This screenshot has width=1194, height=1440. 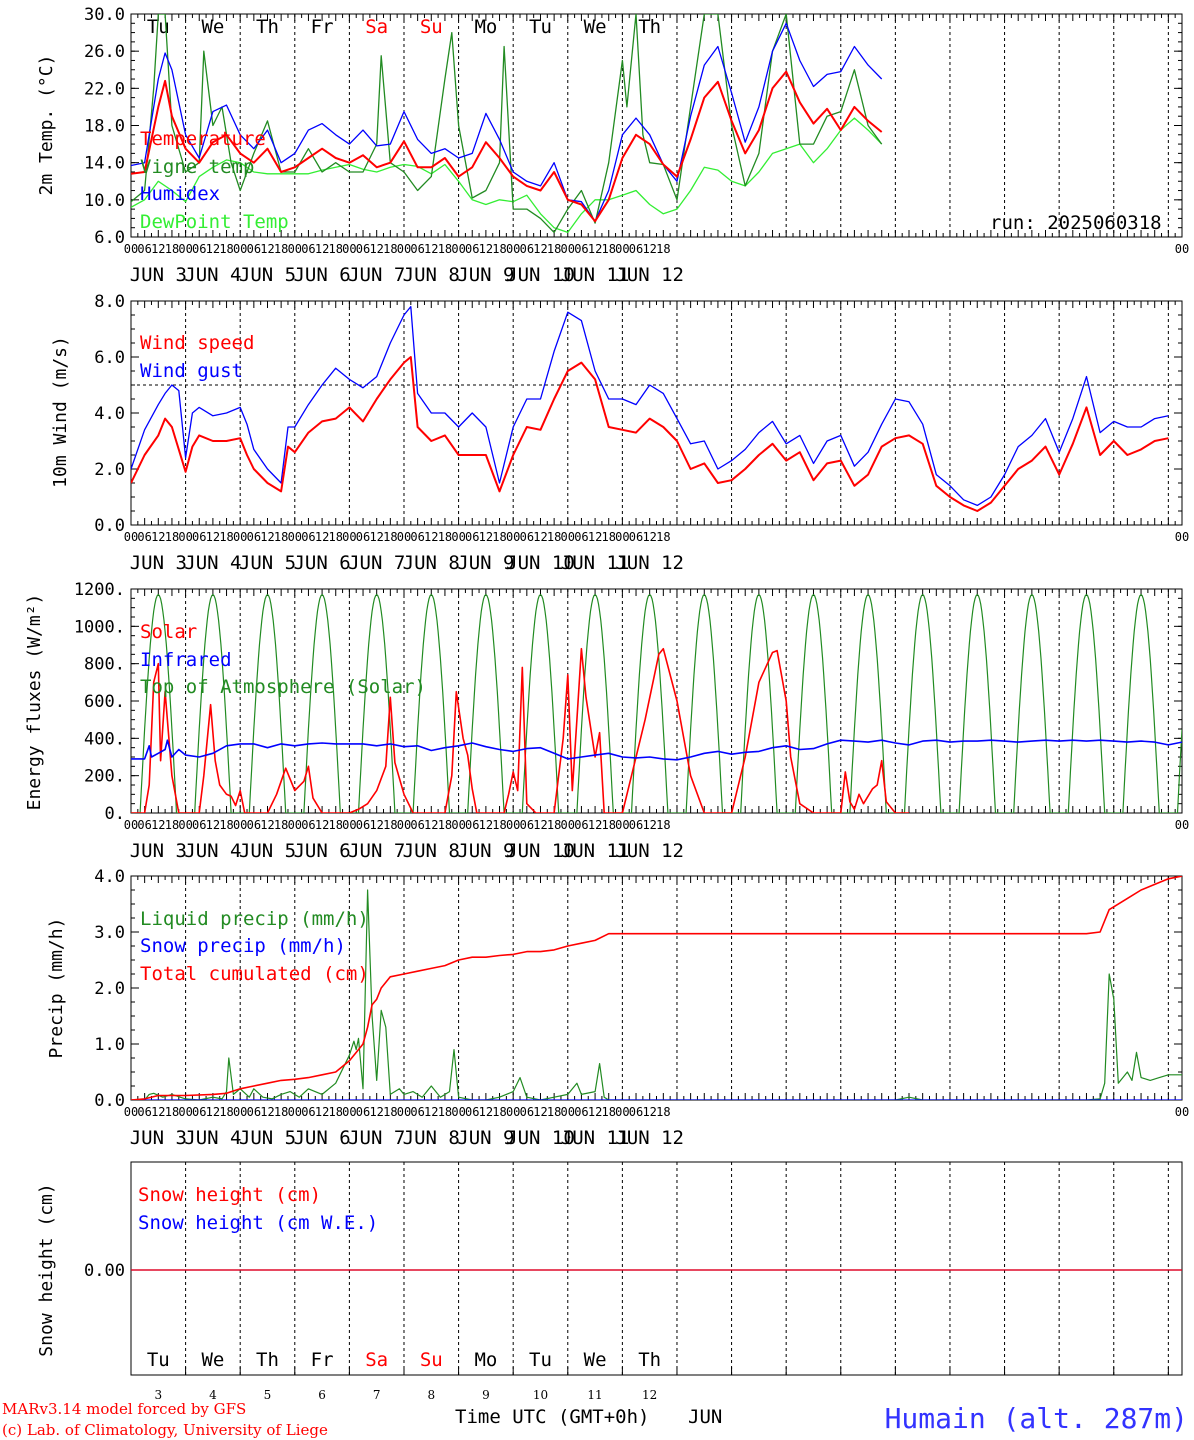 I want to click on day-number-label: 10, so click(x=540, y=1395).